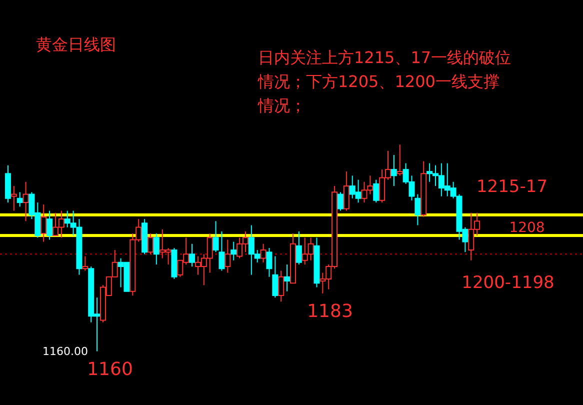 The image size is (583, 405). Describe the element at coordinates (508, 283) in the screenshot. I see `annotation: 1200-1198` at that location.